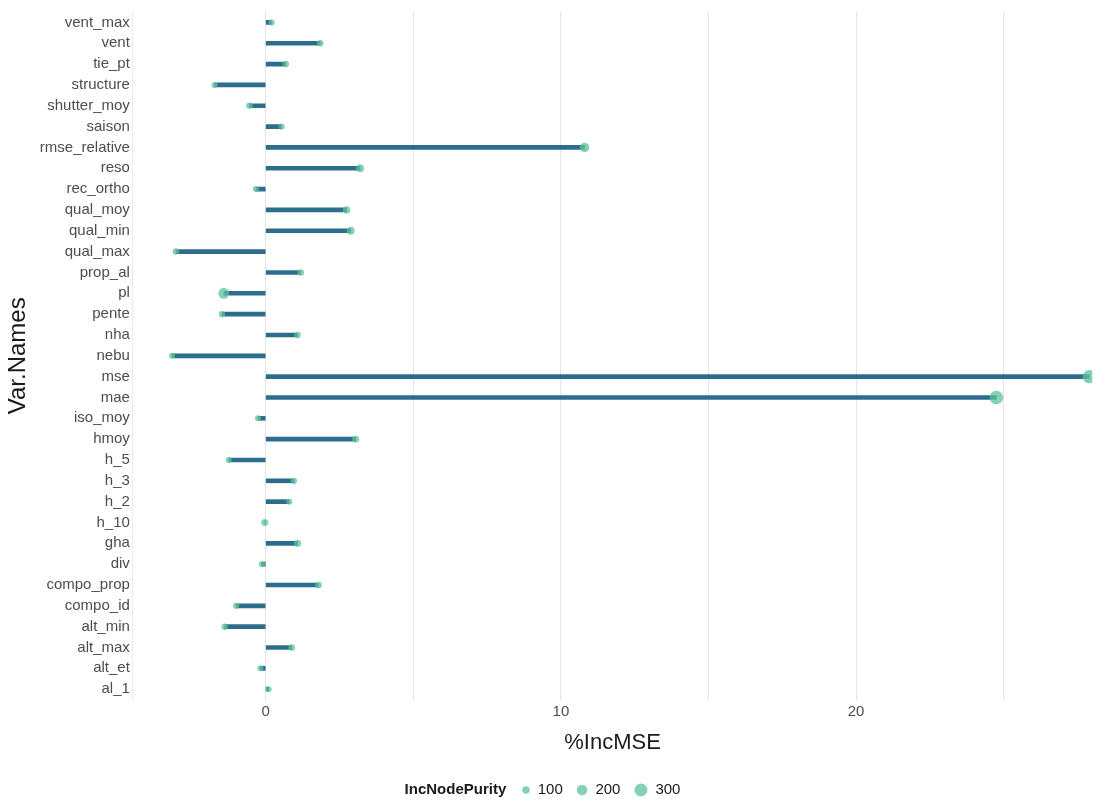 This screenshot has width=1099, height=804. I want to click on y-tick-label: prop_al, so click(104, 271).